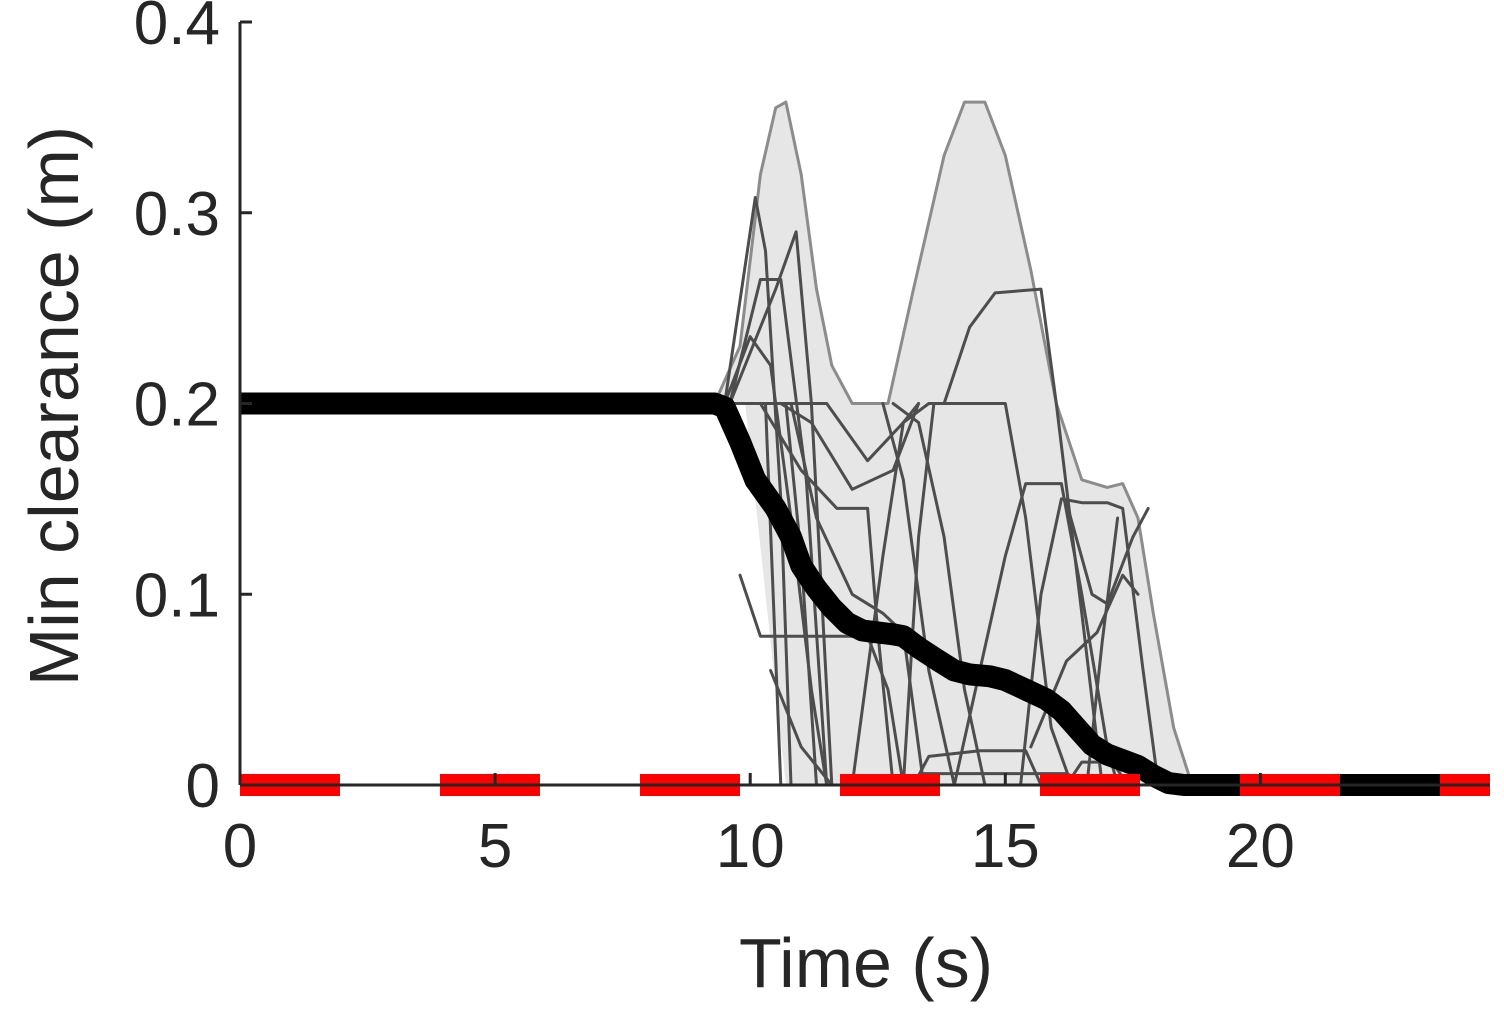 This screenshot has height=1017, width=1504. I want to click on y-tick-label: 0, so click(203, 786).